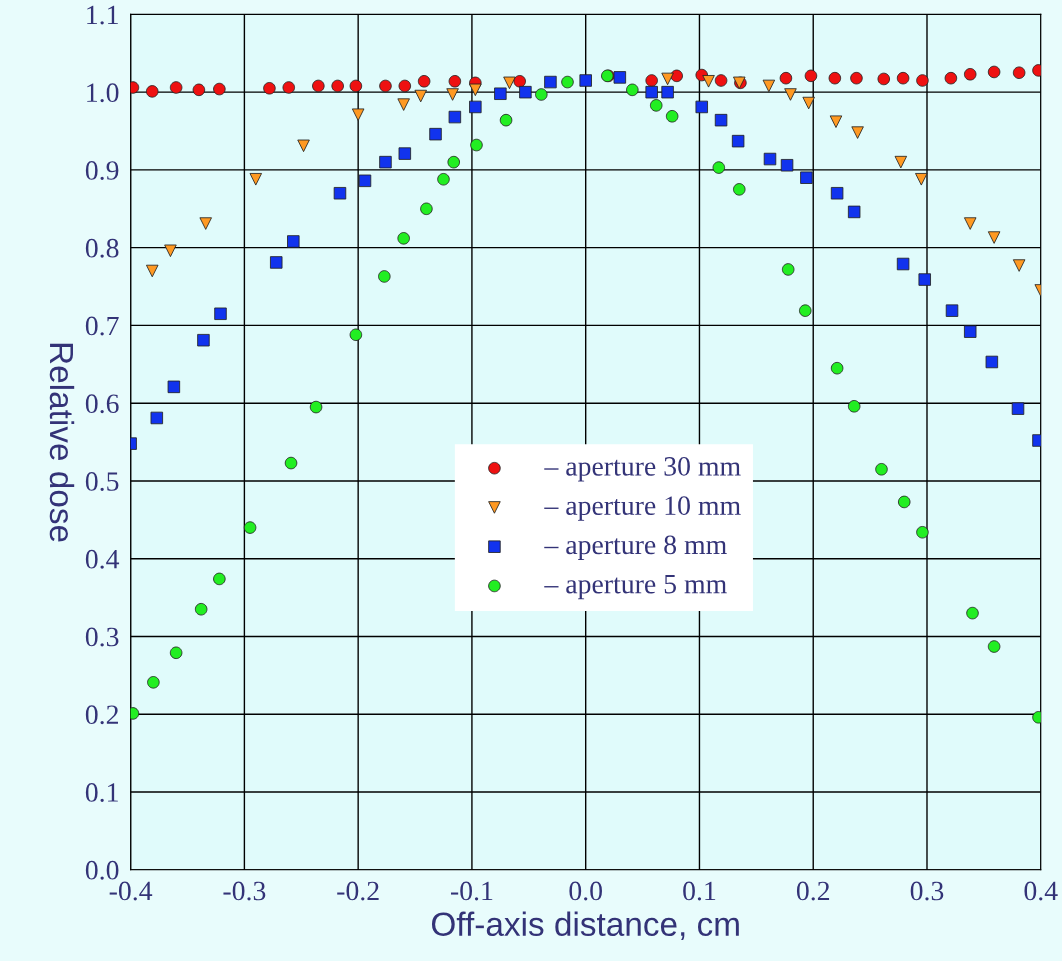 This screenshot has width=1062, height=961. What do you see at coordinates (102, 404) in the screenshot?
I see `y-tick-label: 0.6` at bounding box center [102, 404].